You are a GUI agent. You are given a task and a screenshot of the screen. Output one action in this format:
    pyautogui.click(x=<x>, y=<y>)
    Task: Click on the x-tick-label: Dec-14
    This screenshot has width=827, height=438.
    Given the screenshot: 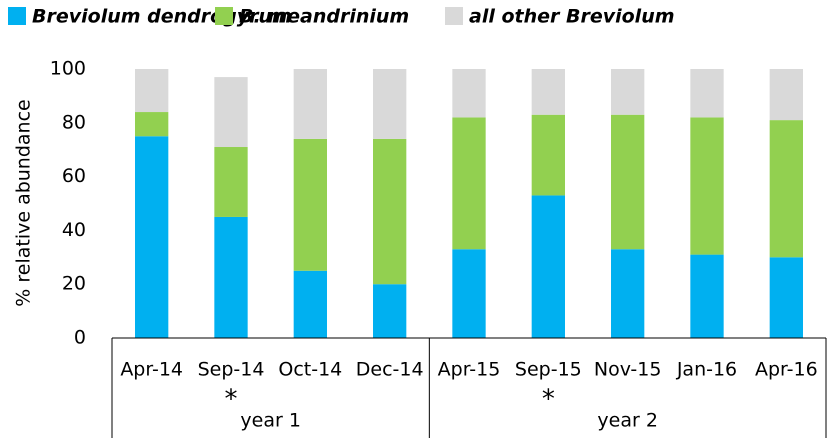 What is the action you would take?
    pyautogui.click(x=390, y=370)
    